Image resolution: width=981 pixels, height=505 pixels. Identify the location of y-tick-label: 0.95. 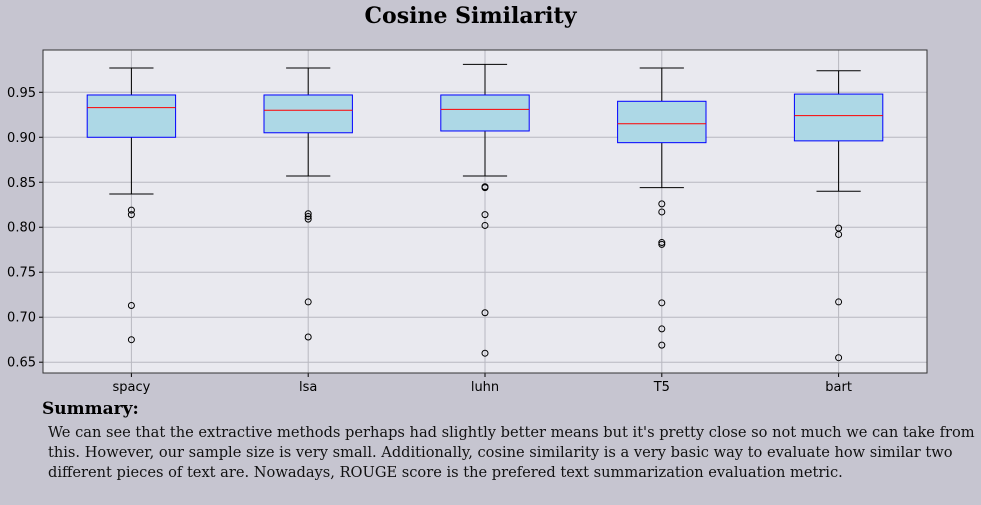
(21, 93).